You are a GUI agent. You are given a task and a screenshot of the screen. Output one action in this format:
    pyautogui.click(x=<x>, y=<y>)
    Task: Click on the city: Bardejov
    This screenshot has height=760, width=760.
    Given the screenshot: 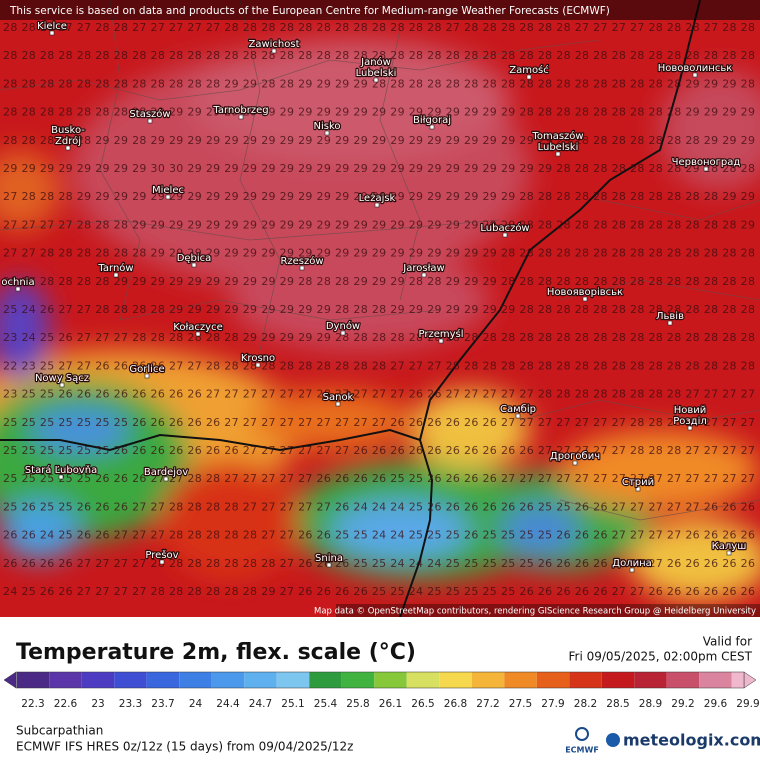 What is the action you would take?
    pyautogui.click(x=166, y=474)
    